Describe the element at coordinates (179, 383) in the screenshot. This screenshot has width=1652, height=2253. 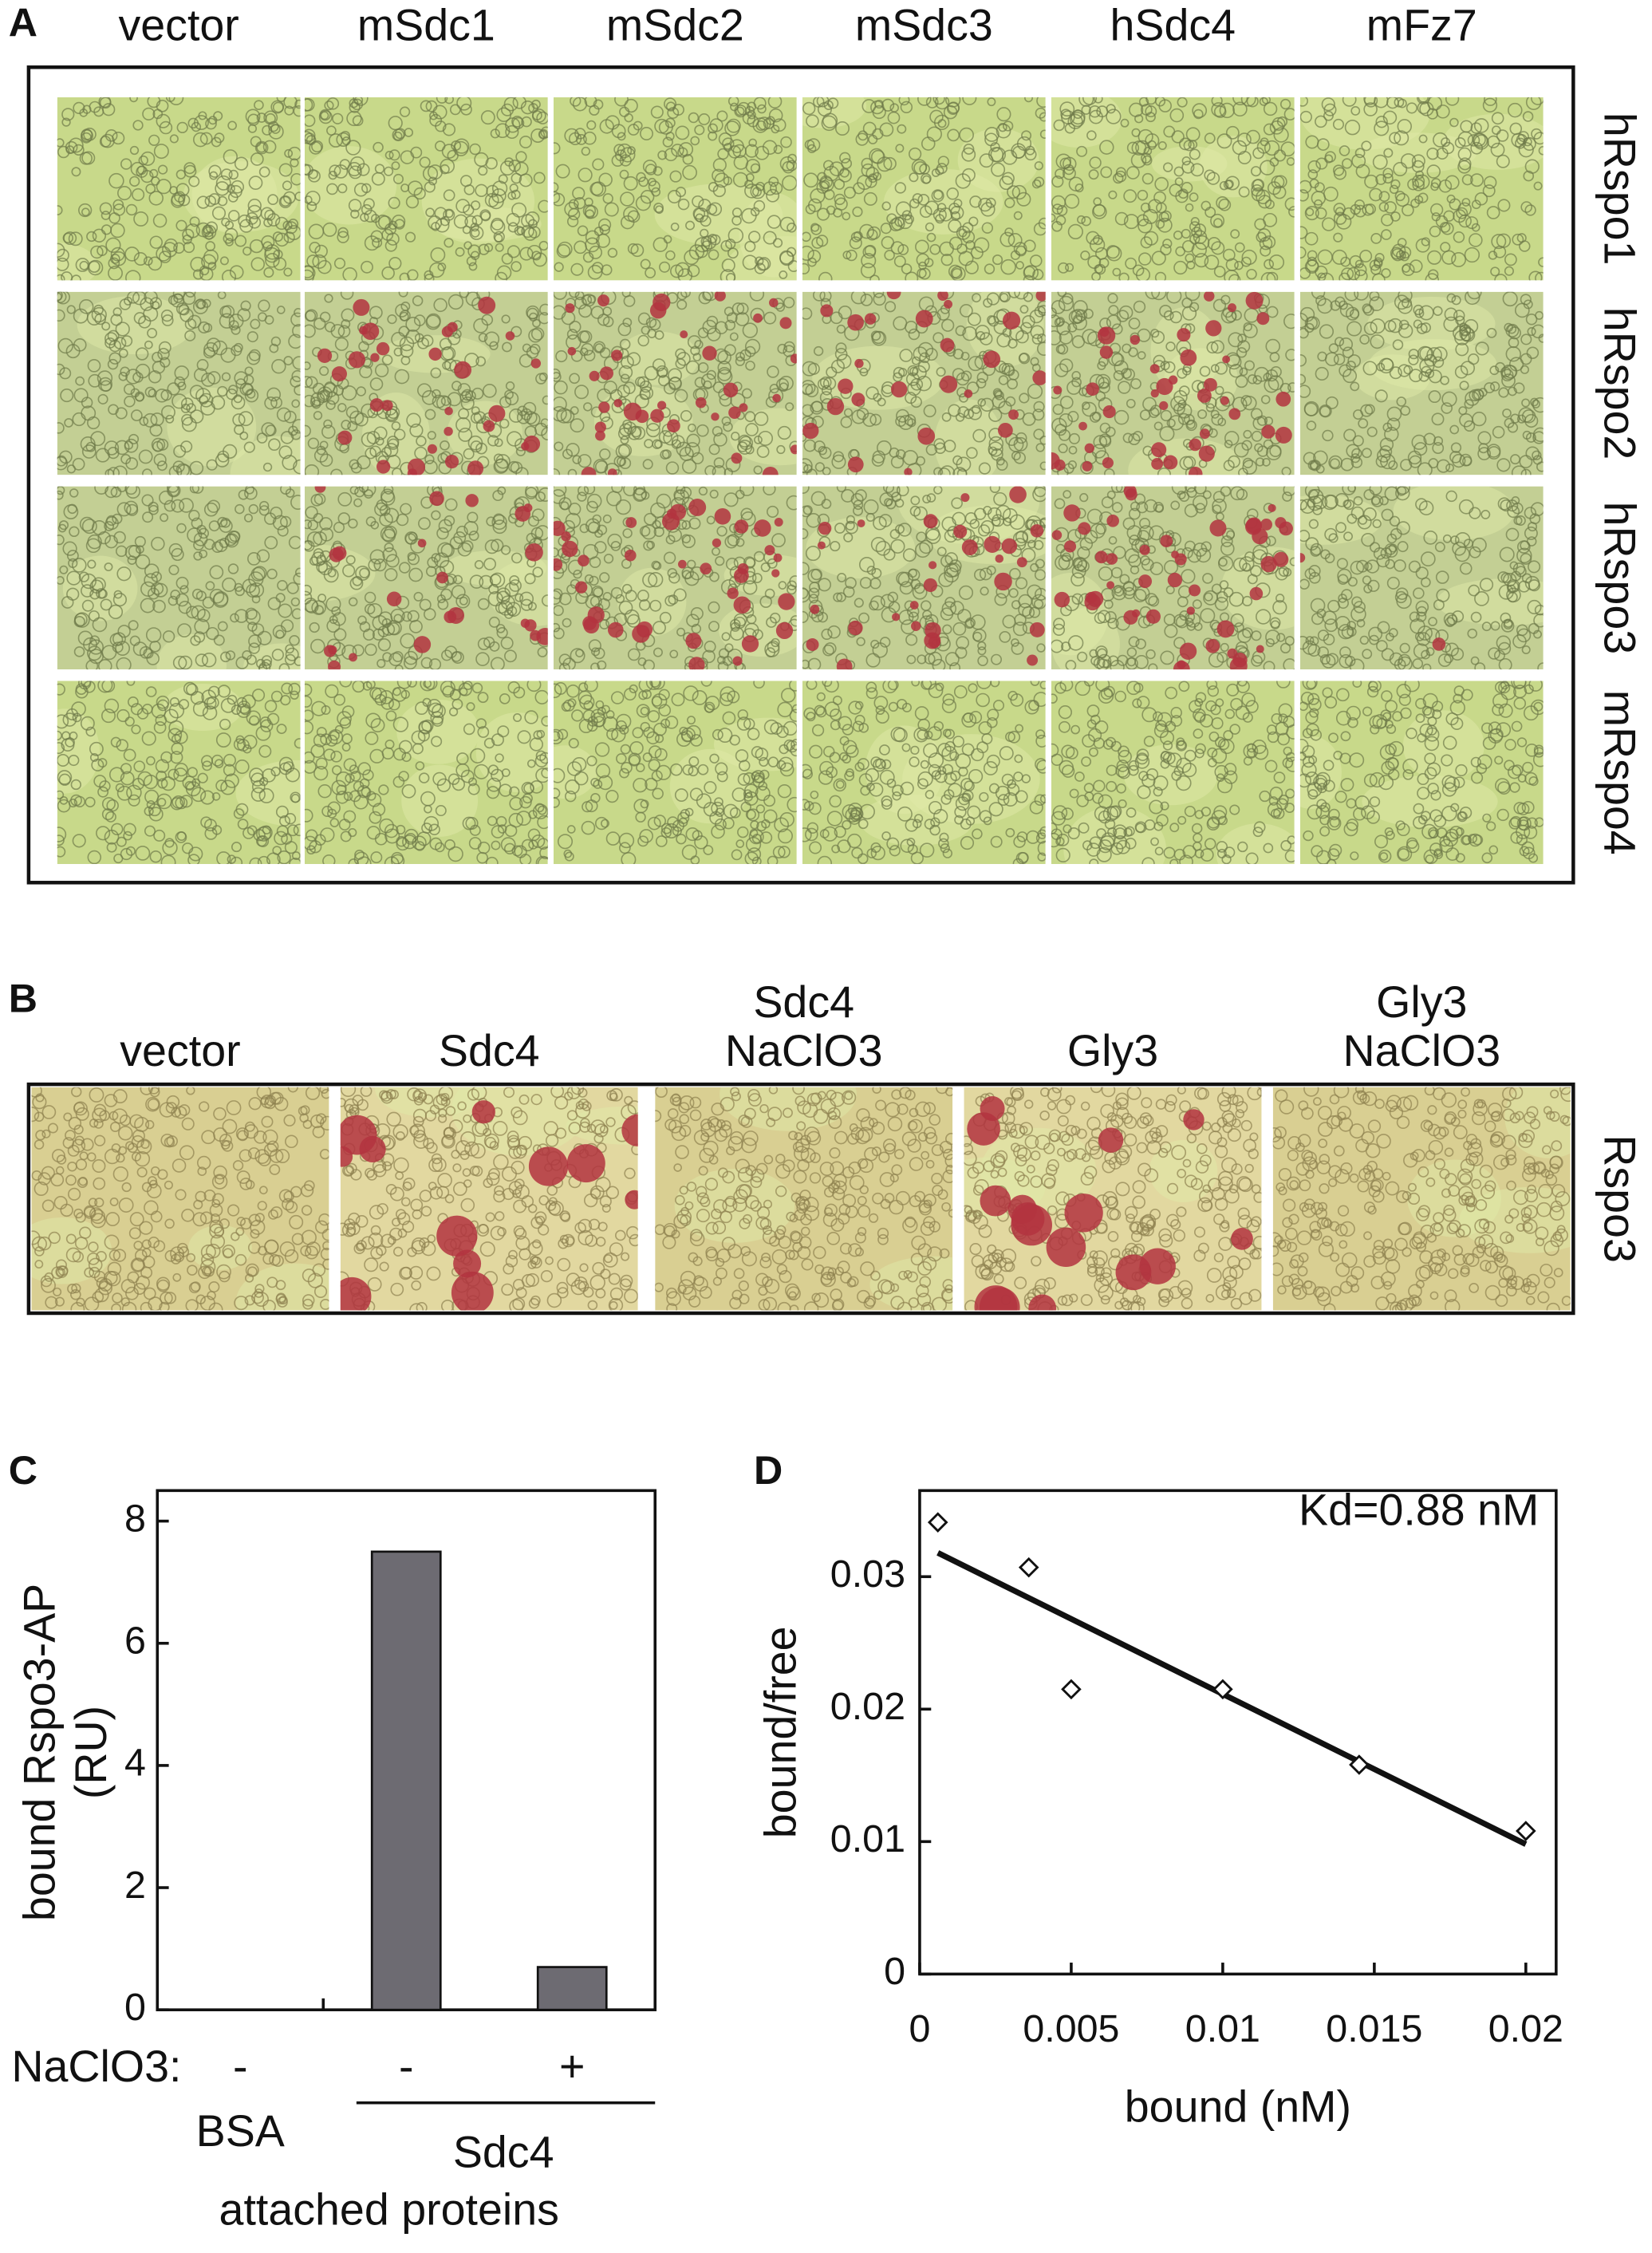
I see `micrograph` at that location.